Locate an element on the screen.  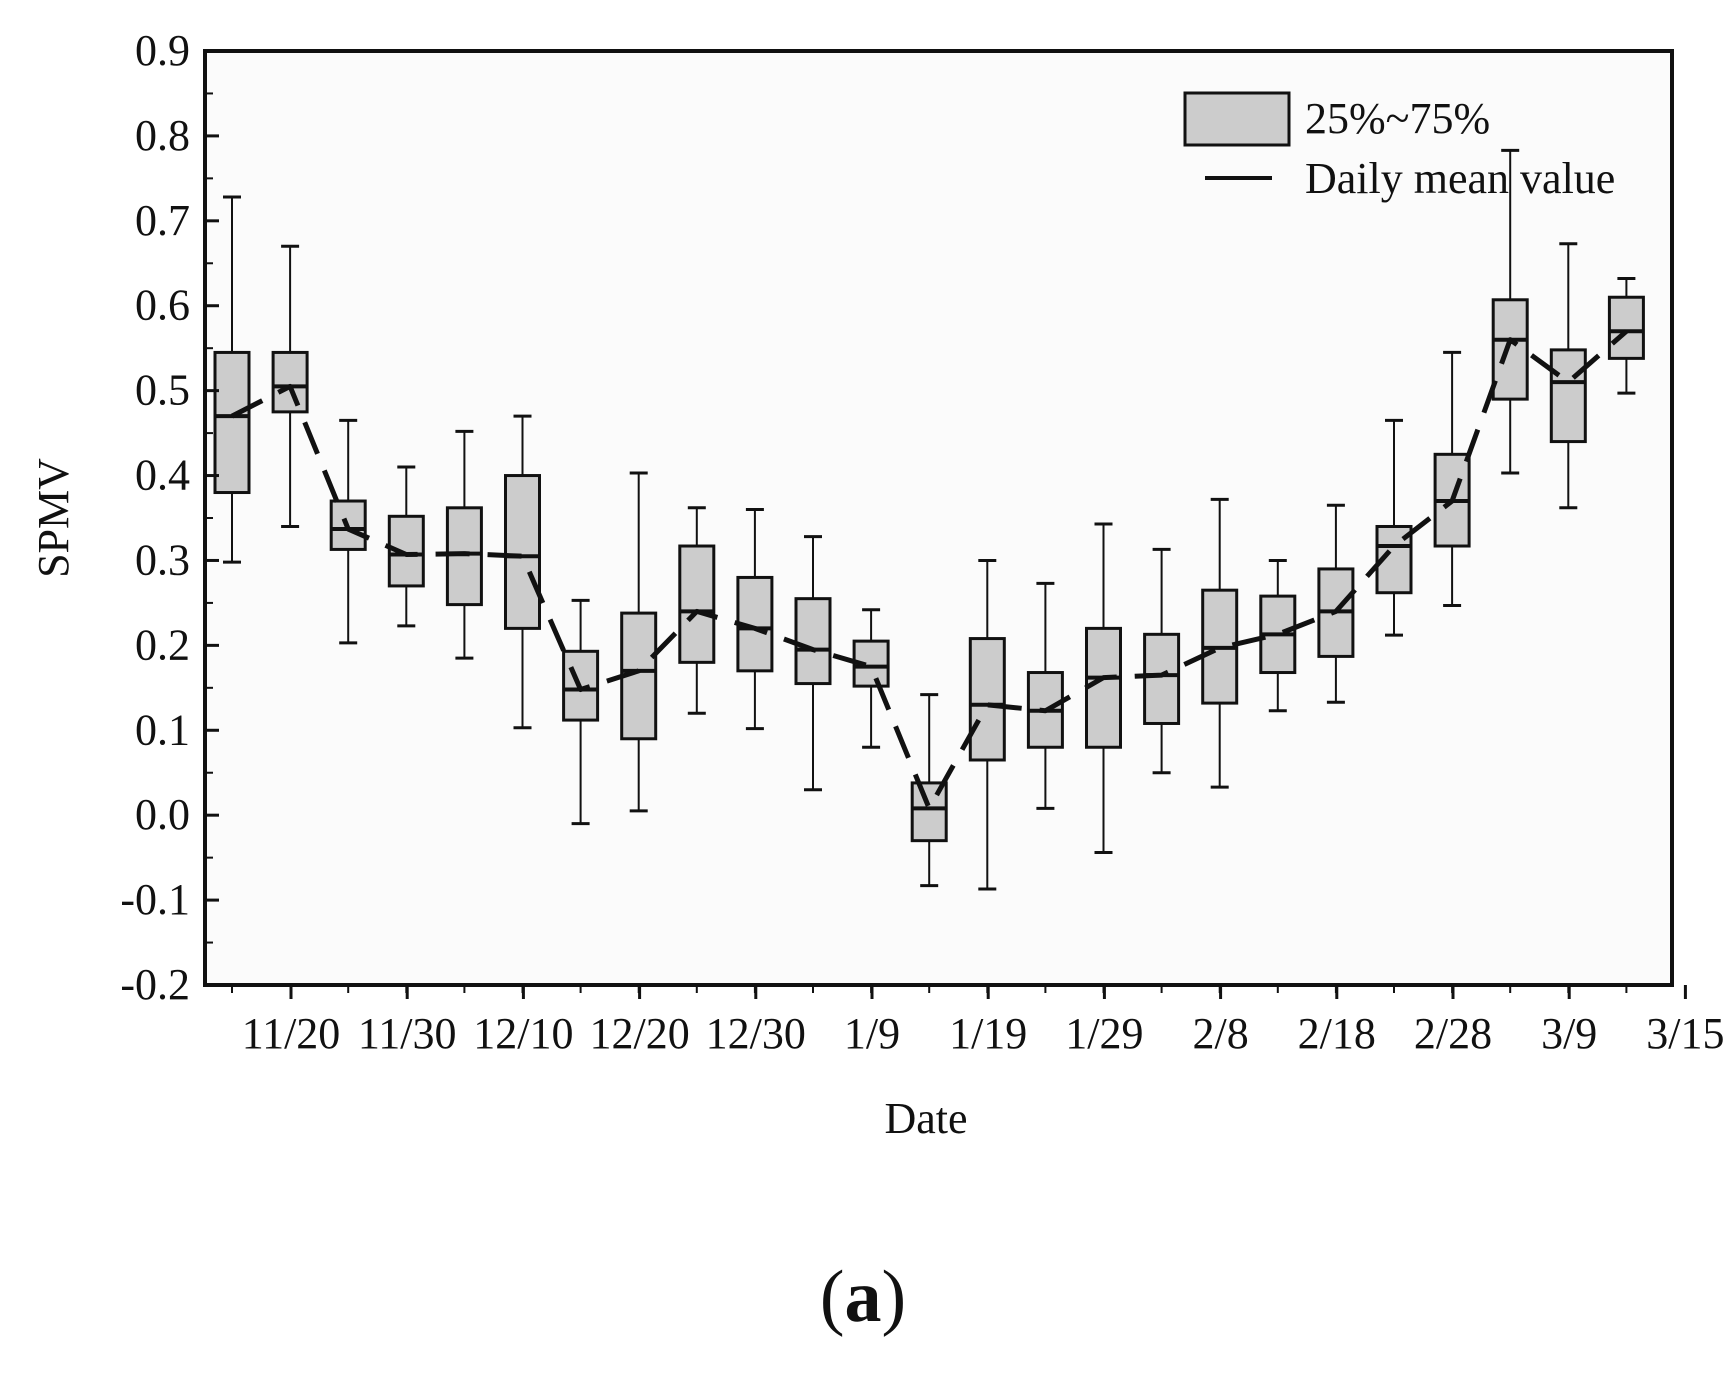
x-axis-label: Date is located at coordinates (925, 1118).